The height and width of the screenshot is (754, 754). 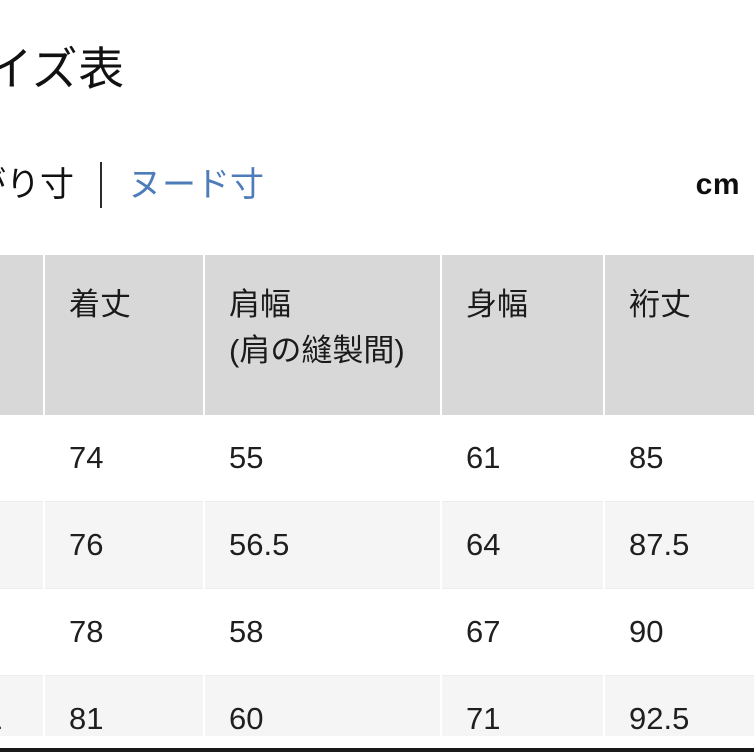 I want to click on cell-sleeve: 85, so click(x=679, y=459).